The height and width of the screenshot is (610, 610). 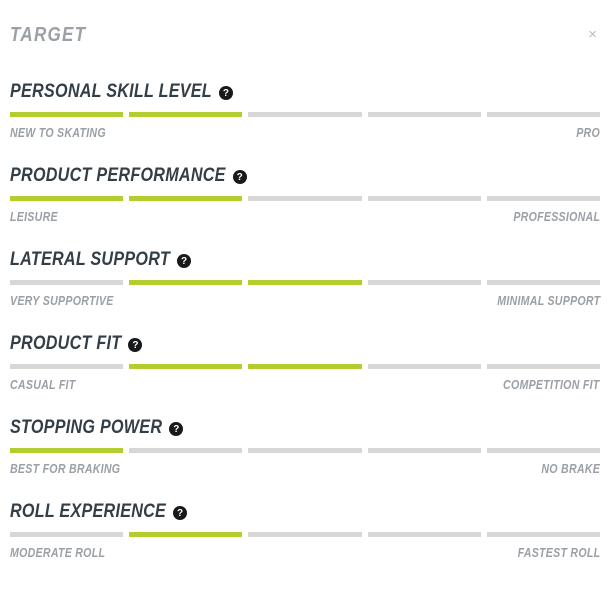 I want to click on metric-title: ROLL EXPERIENCE, so click(x=88, y=511).